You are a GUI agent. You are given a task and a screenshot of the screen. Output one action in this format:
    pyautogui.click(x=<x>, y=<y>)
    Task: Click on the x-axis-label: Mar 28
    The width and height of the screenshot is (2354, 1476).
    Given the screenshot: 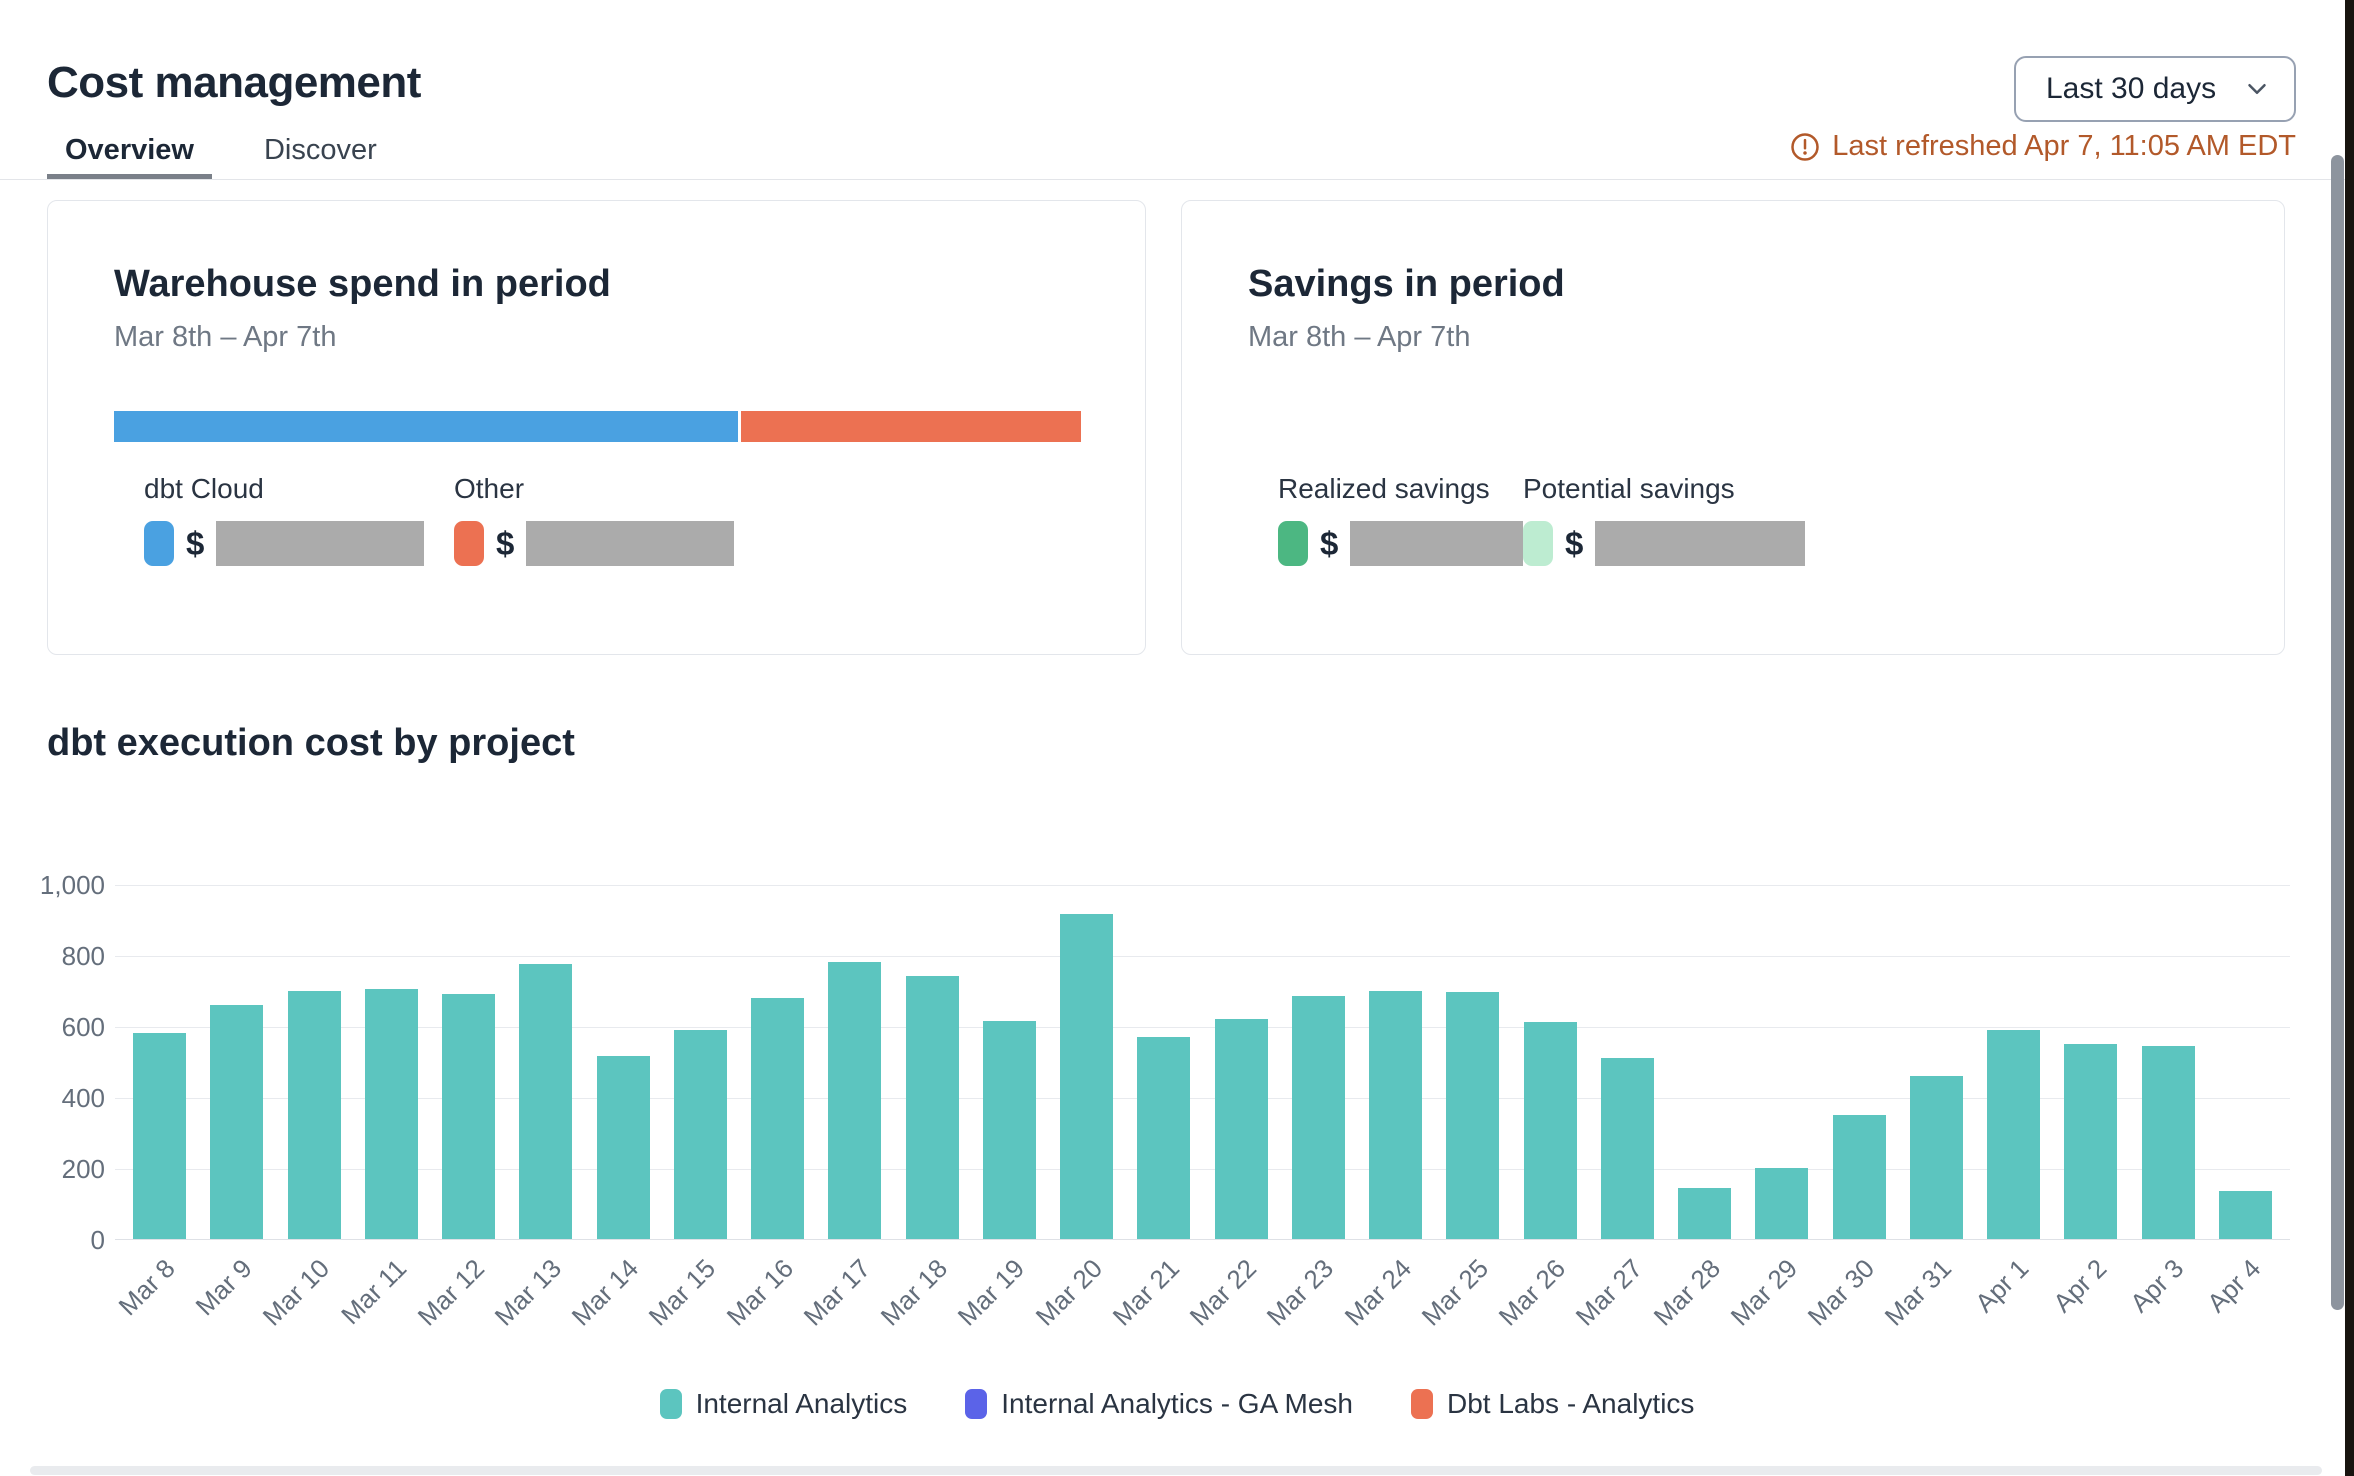 What is the action you would take?
    pyautogui.click(x=1686, y=1292)
    